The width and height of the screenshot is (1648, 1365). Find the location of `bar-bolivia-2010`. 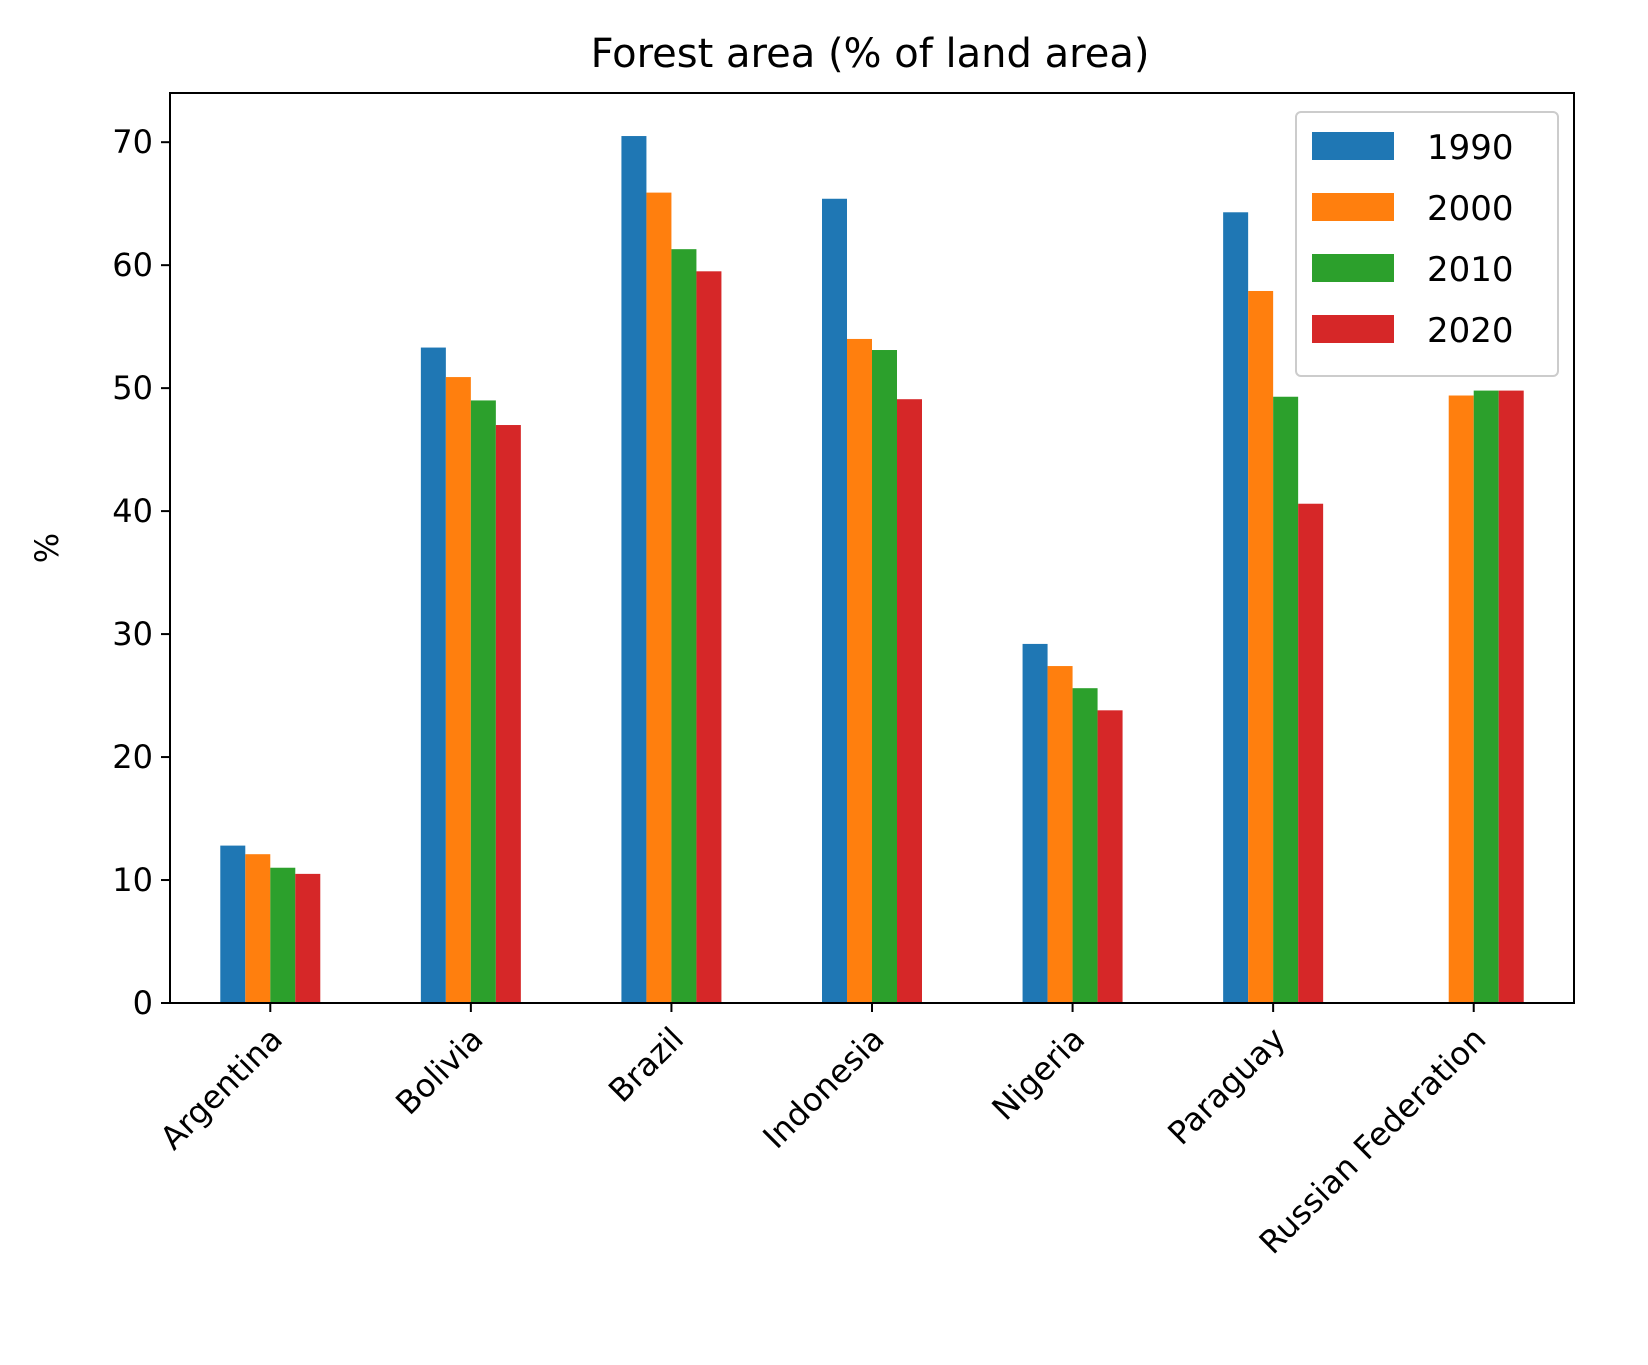

bar-bolivia-2010 is located at coordinates (483, 701).